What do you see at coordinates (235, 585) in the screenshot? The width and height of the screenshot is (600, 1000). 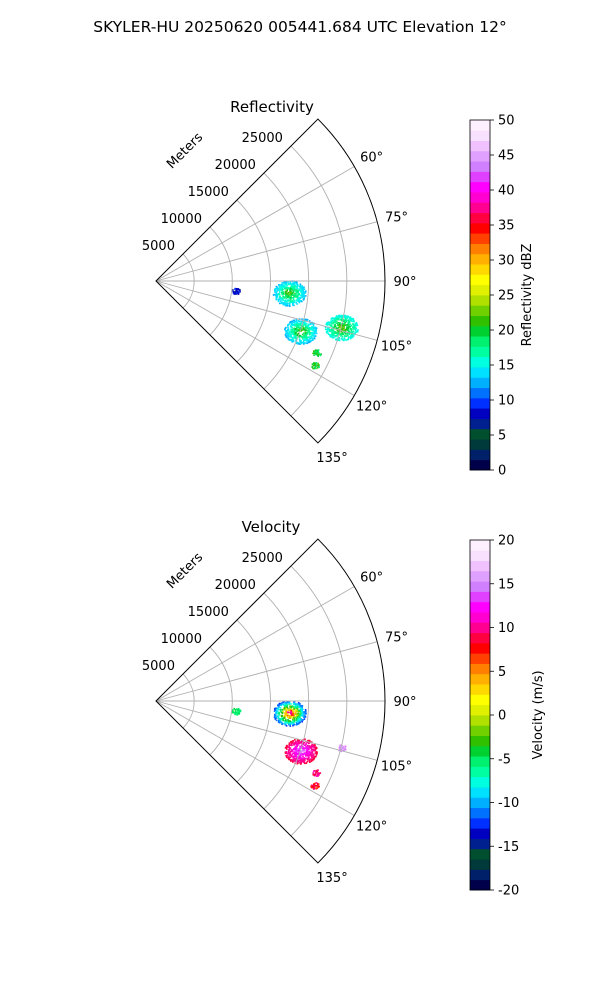 I see `velocity-range-tick-label: 20000` at bounding box center [235, 585].